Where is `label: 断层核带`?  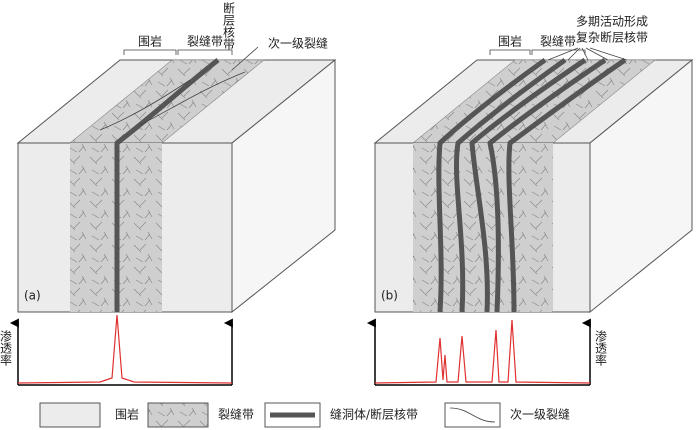
label: 断层核带 is located at coordinates (229, 25).